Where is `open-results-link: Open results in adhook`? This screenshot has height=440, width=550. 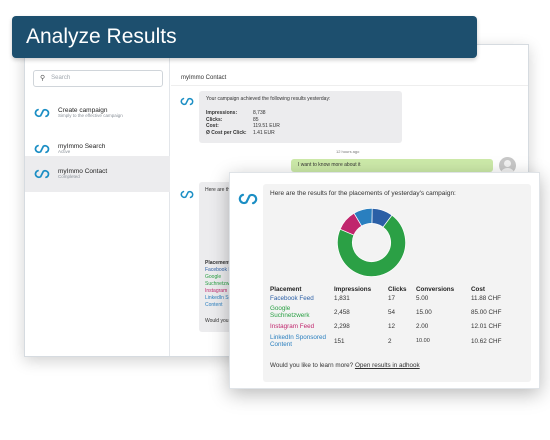
open-results-link: Open results in adhook is located at coordinates (387, 365).